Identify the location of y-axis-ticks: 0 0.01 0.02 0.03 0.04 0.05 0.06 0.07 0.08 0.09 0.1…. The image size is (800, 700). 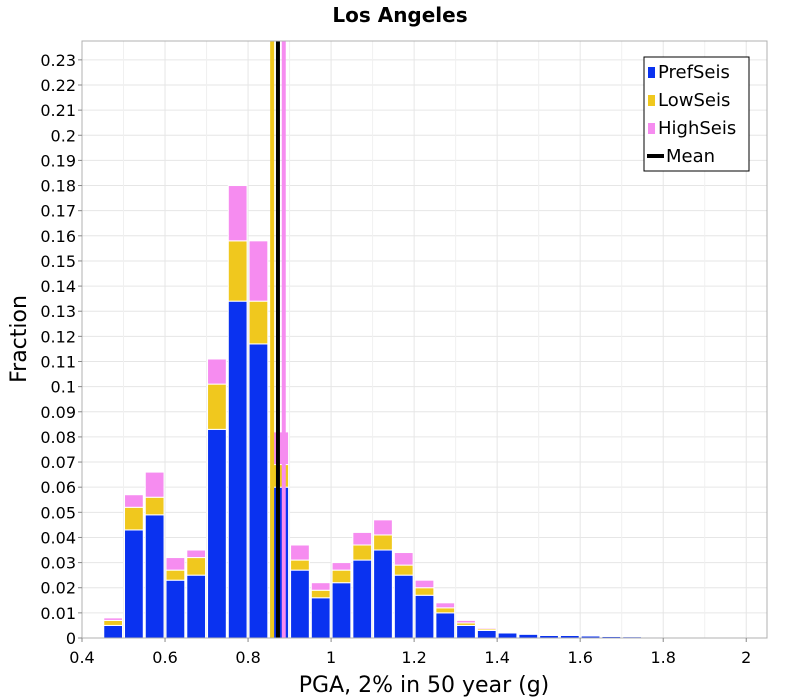
(61, 349).